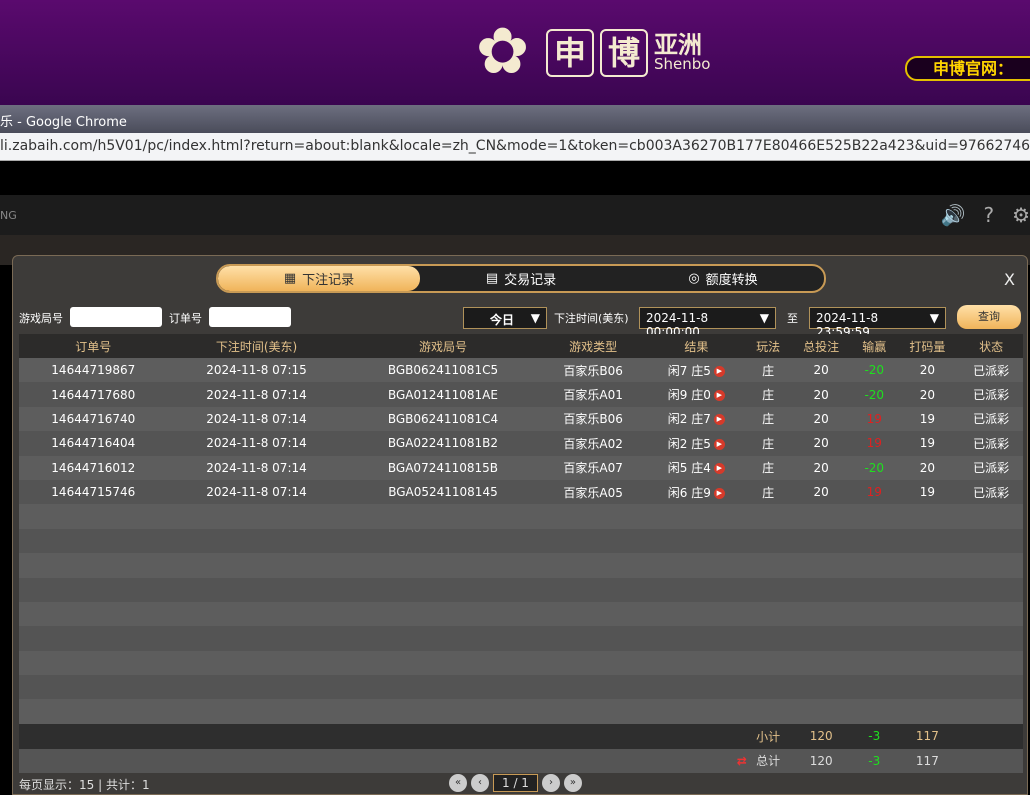 The image size is (1030, 795). Describe the element at coordinates (570, 52) in the screenshot. I see `logo-char-1: 申` at that location.